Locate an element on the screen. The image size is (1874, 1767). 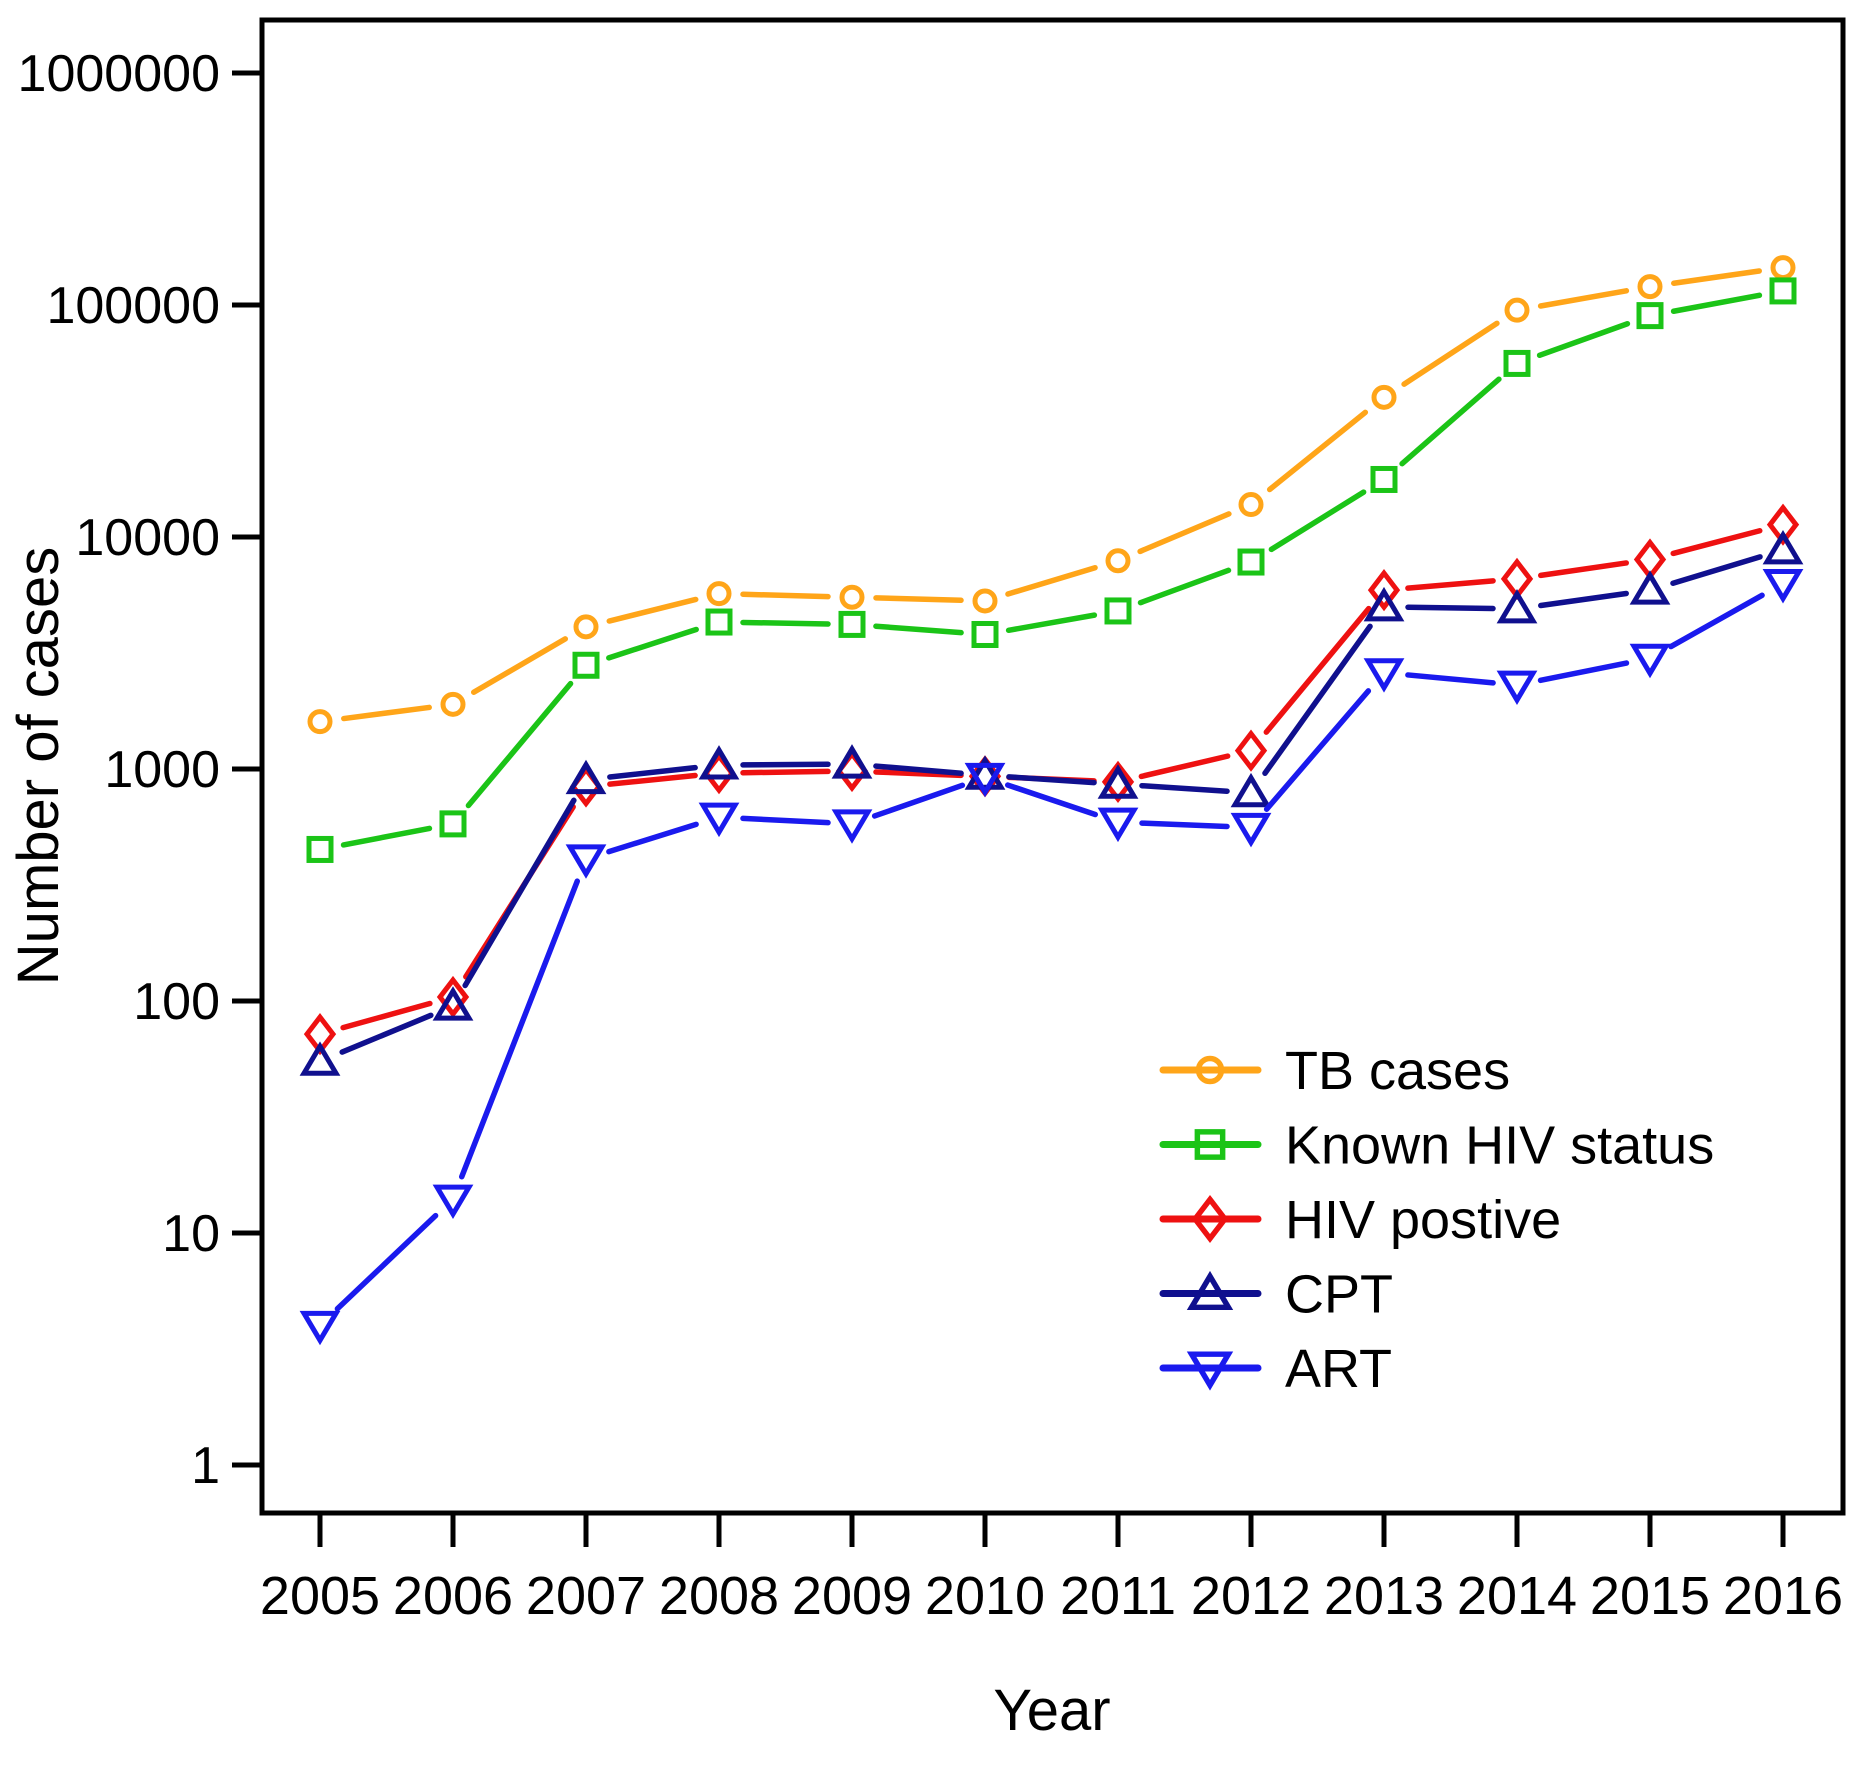
y-tick-label: 100 is located at coordinates (176, 1002).